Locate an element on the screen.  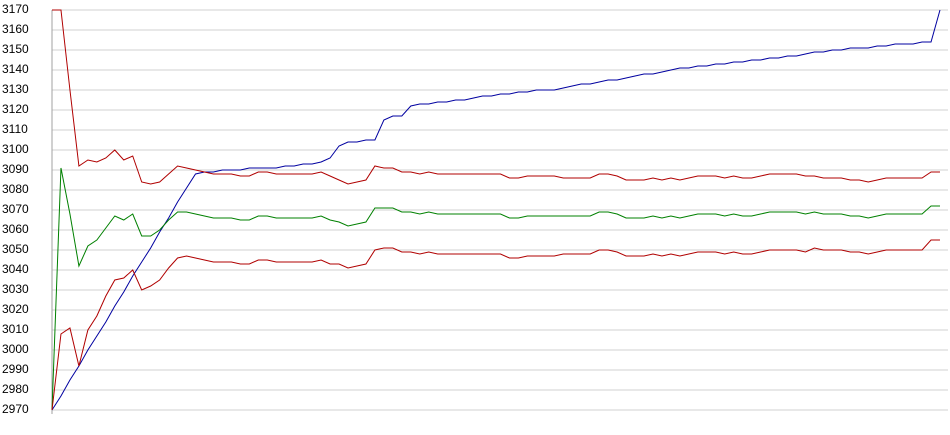
y-tick-label: 3110 is located at coordinates (15, 129).